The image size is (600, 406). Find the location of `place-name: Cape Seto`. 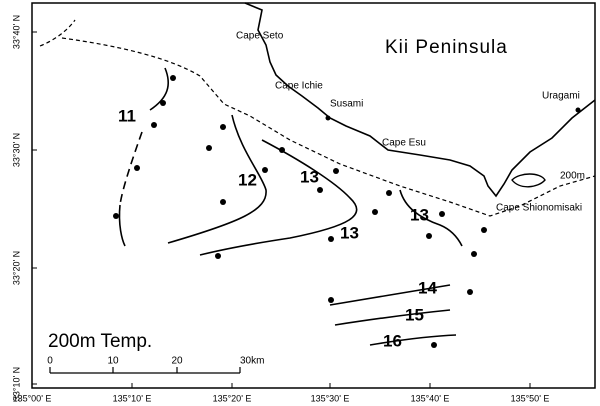

place-name: Cape Seto is located at coordinates (260, 36).